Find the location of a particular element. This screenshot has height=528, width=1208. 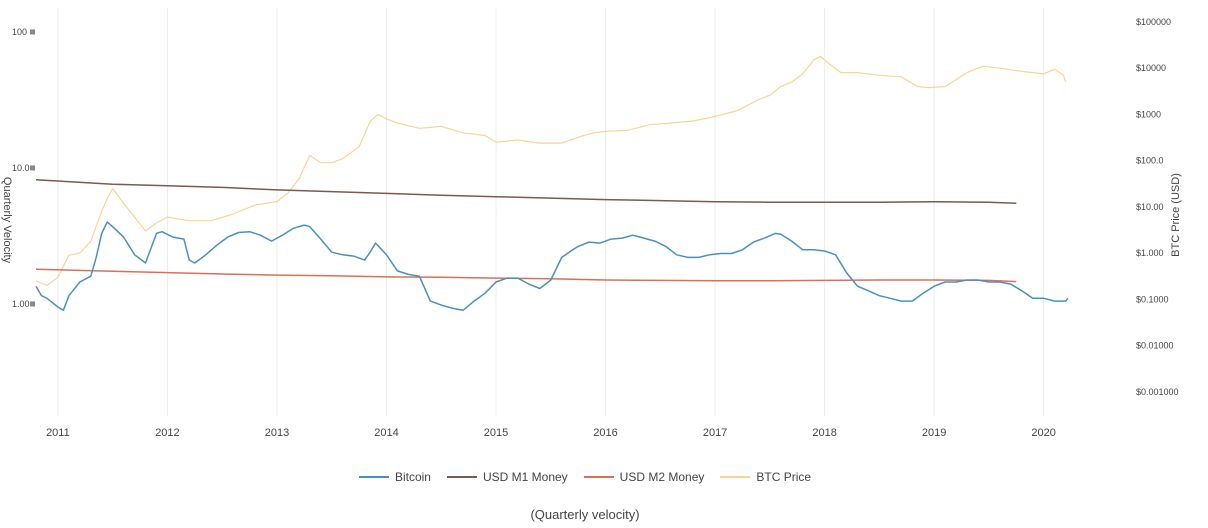

y-right-tick-label: $100.0 is located at coordinates (1150, 161).